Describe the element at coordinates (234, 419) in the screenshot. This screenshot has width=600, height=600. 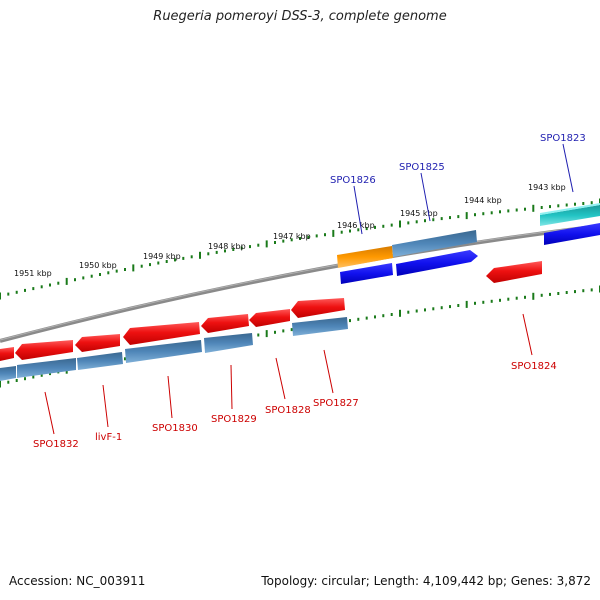
I see `gene-label-spo1829: SPO1829` at that location.